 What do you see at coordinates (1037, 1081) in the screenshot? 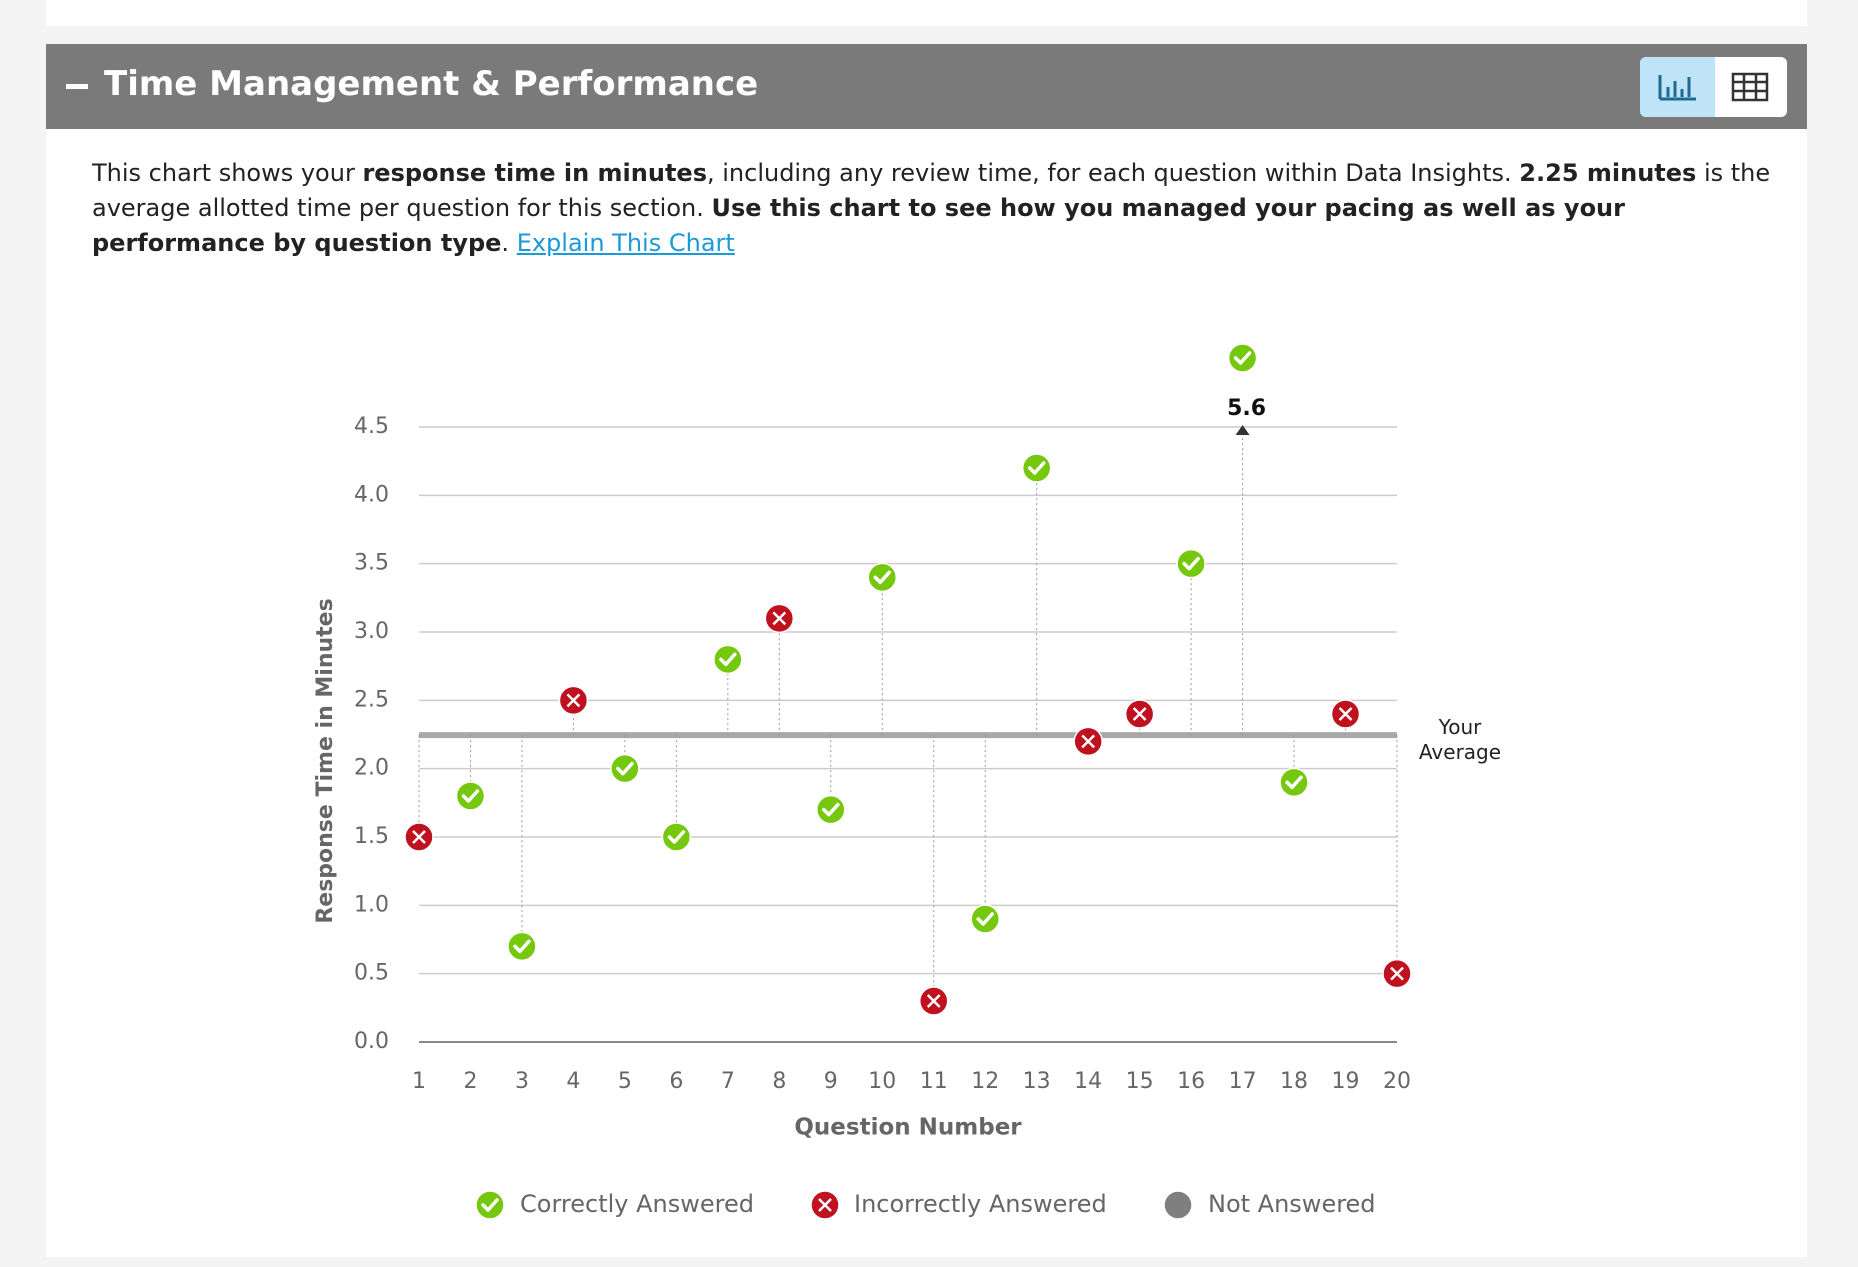
I see `x-tick-label: 13` at bounding box center [1037, 1081].